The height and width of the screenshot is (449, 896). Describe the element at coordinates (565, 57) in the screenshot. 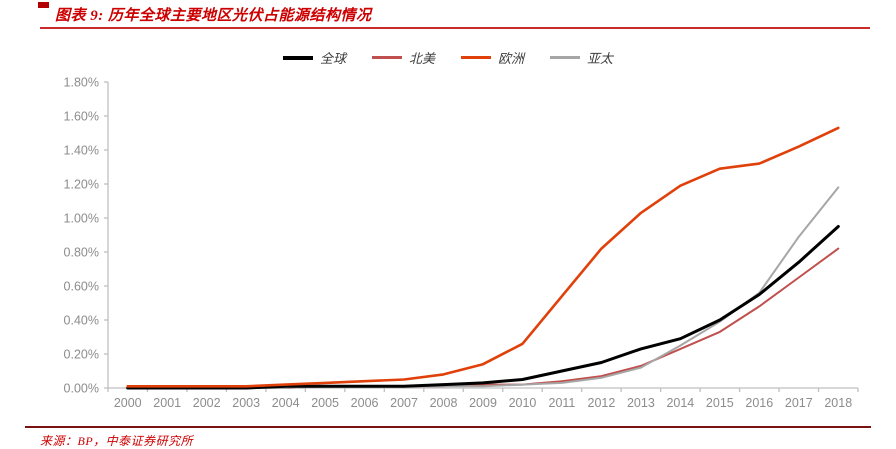

I see `legend-line-asia-pacific-icon` at that location.